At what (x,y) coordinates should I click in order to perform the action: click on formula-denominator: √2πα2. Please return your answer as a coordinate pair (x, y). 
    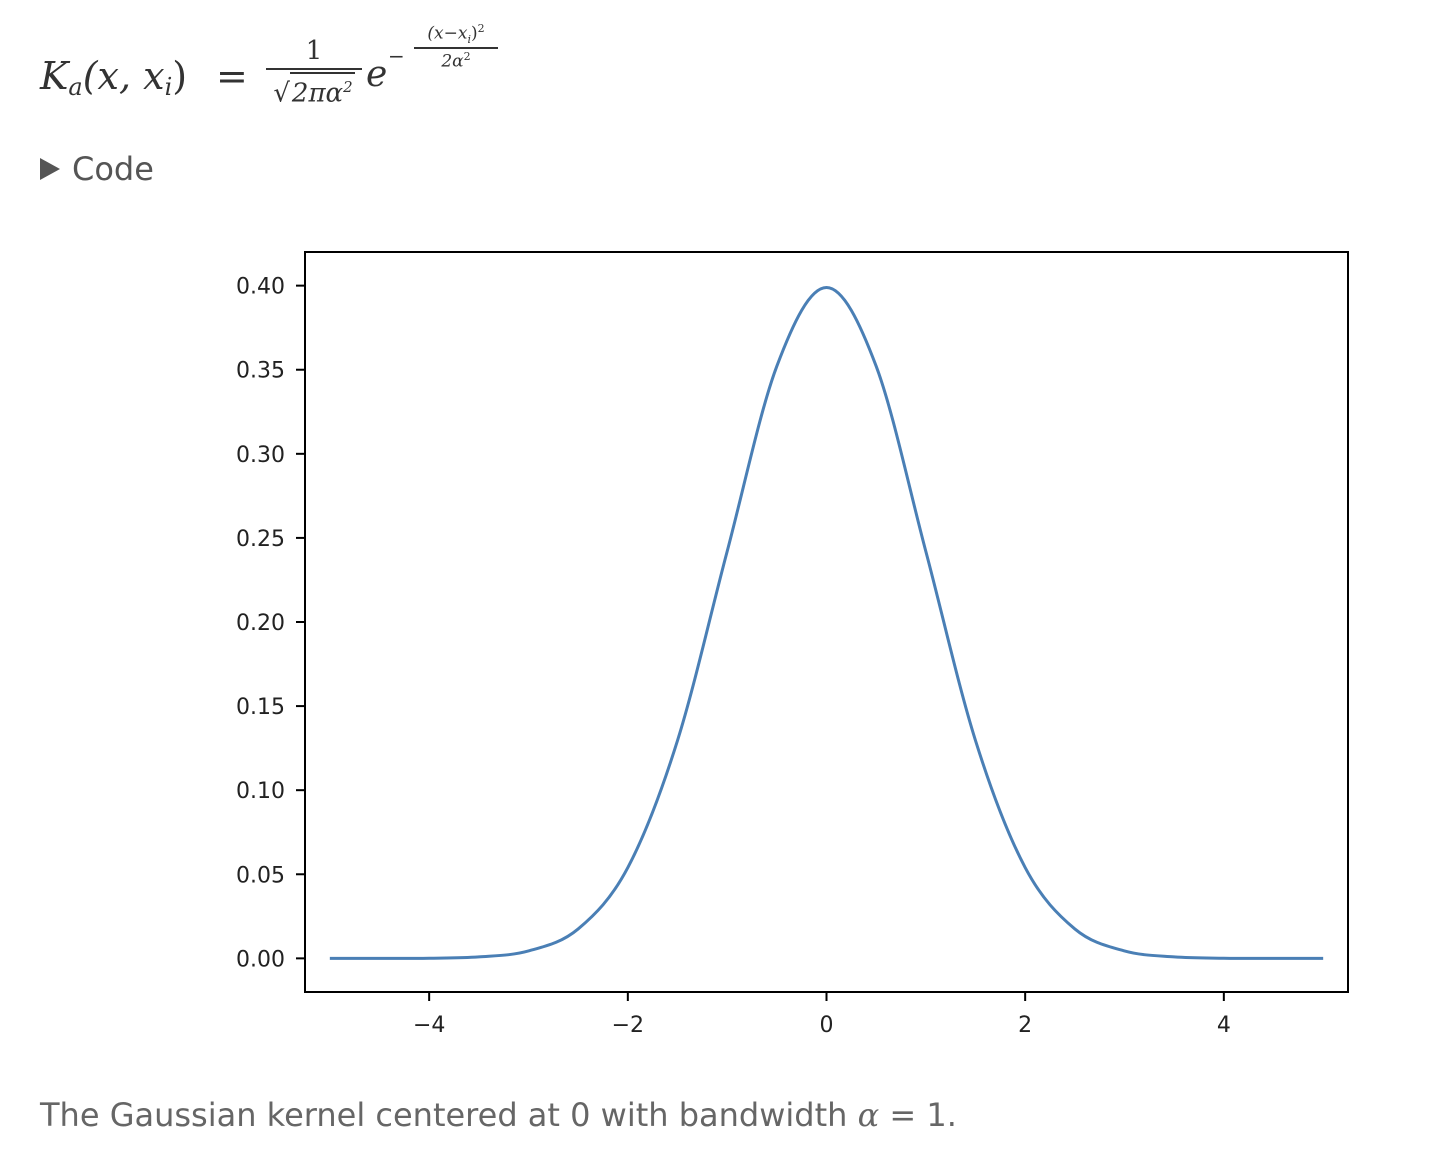
    Looking at the image, I should click on (314, 91).